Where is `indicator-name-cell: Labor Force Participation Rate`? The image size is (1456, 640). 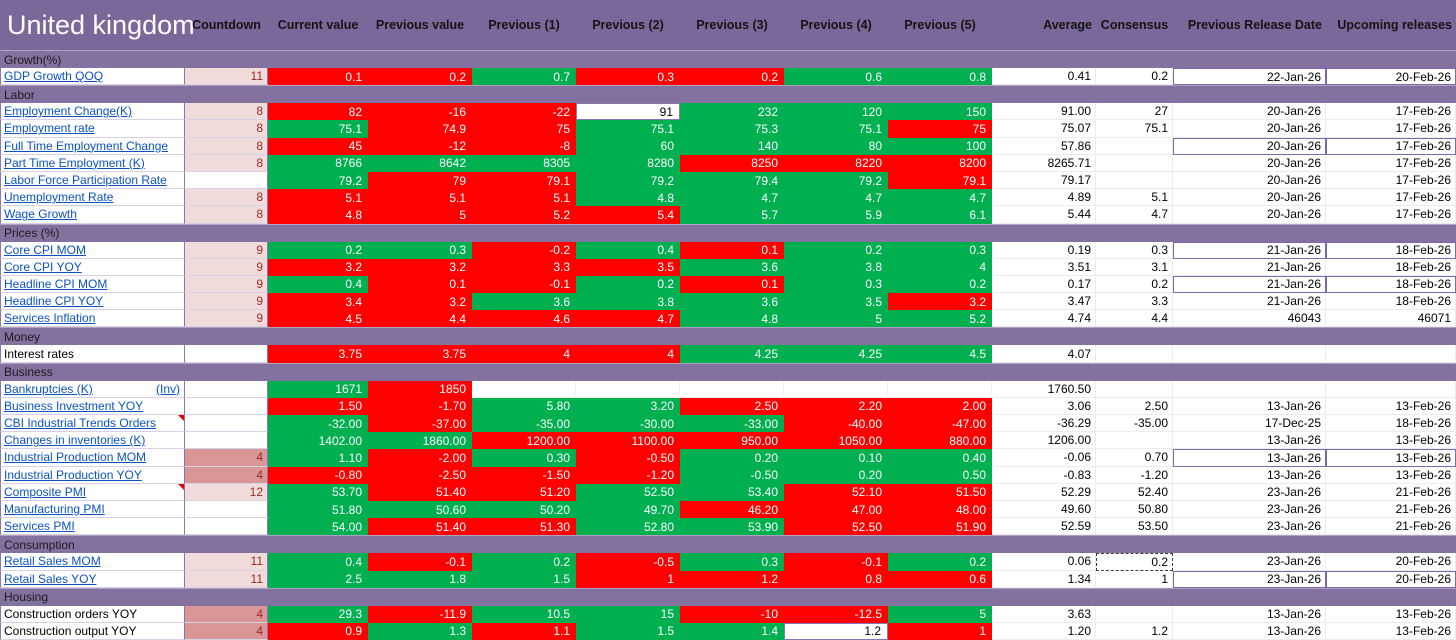 indicator-name-cell: Labor Force Participation Rate is located at coordinates (92, 180).